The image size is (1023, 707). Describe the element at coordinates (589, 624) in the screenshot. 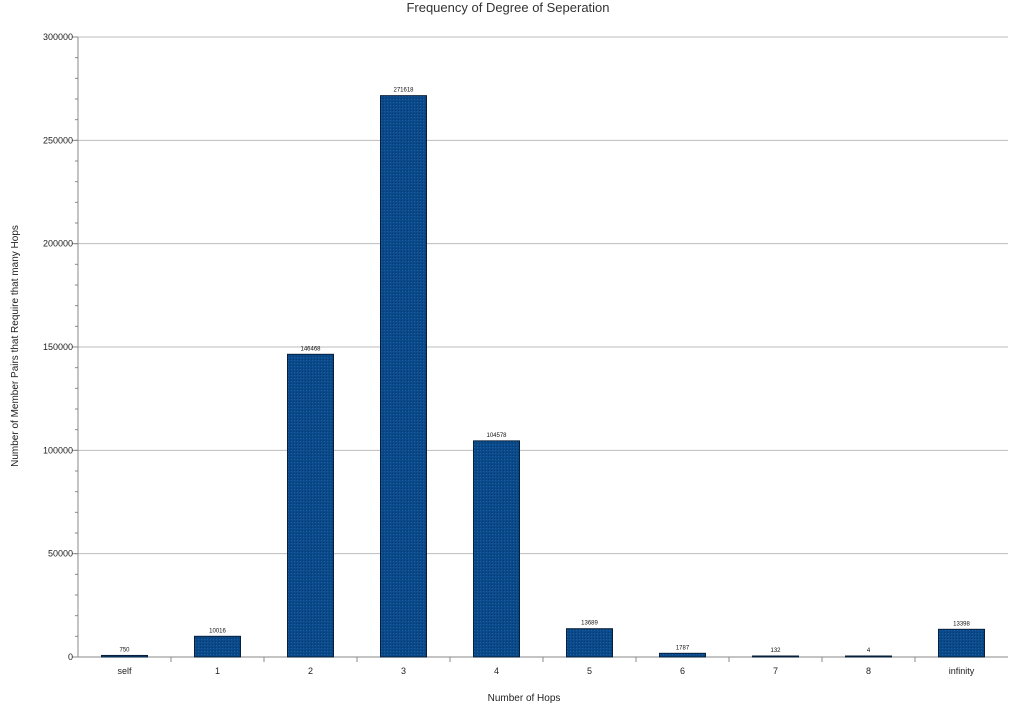

I see `data-label: 13689` at that location.